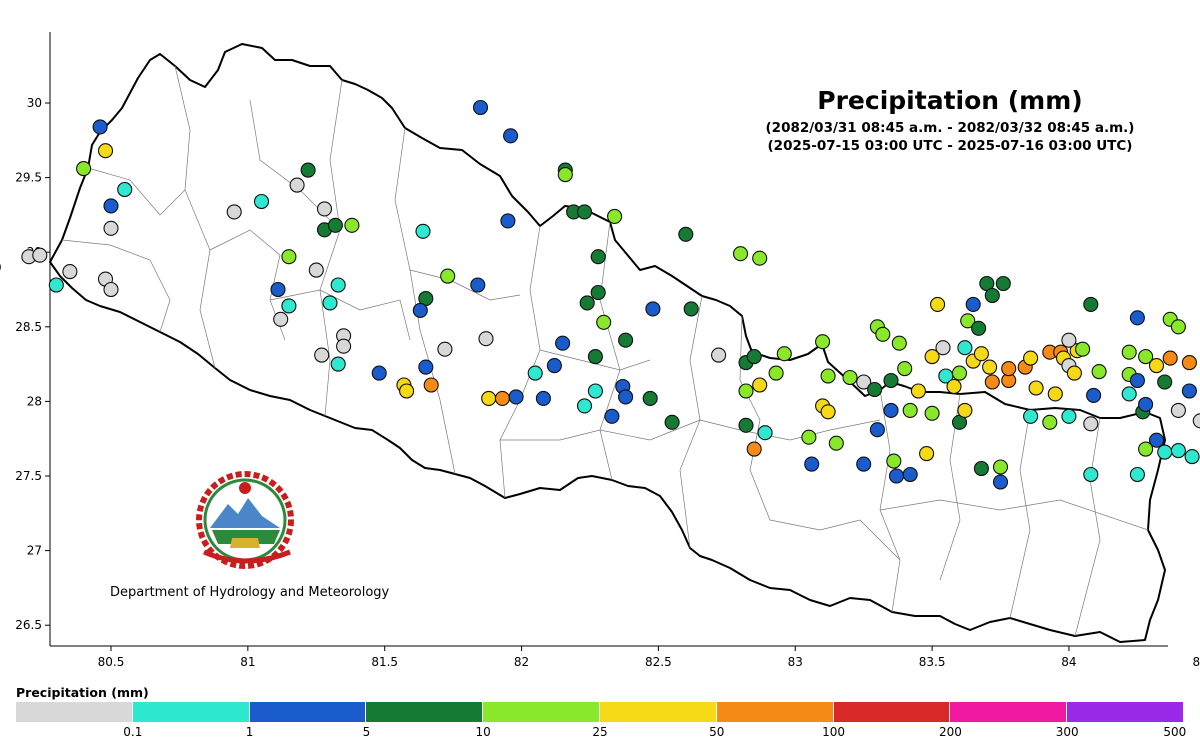  Describe the element at coordinates (834, 732) in the screenshot. I see `legend-tick-label: 100` at that location.